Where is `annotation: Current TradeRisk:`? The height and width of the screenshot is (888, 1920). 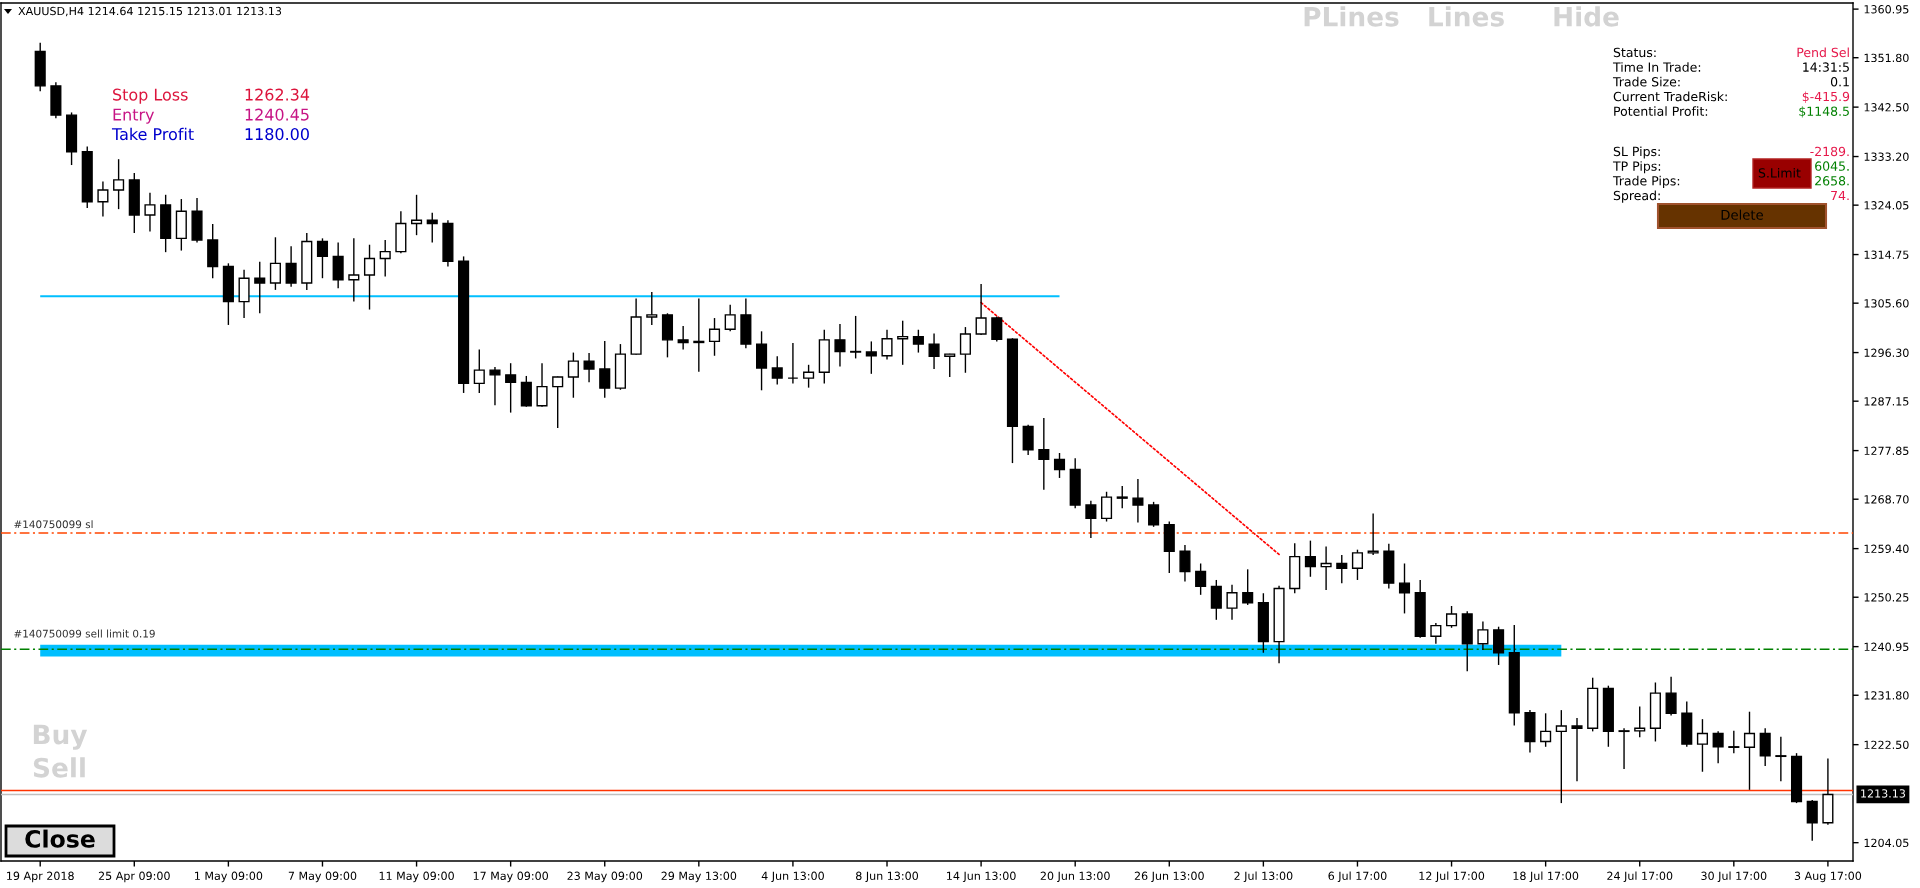 annotation: Current TradeRisk: is located at coordinates (1670, 96).